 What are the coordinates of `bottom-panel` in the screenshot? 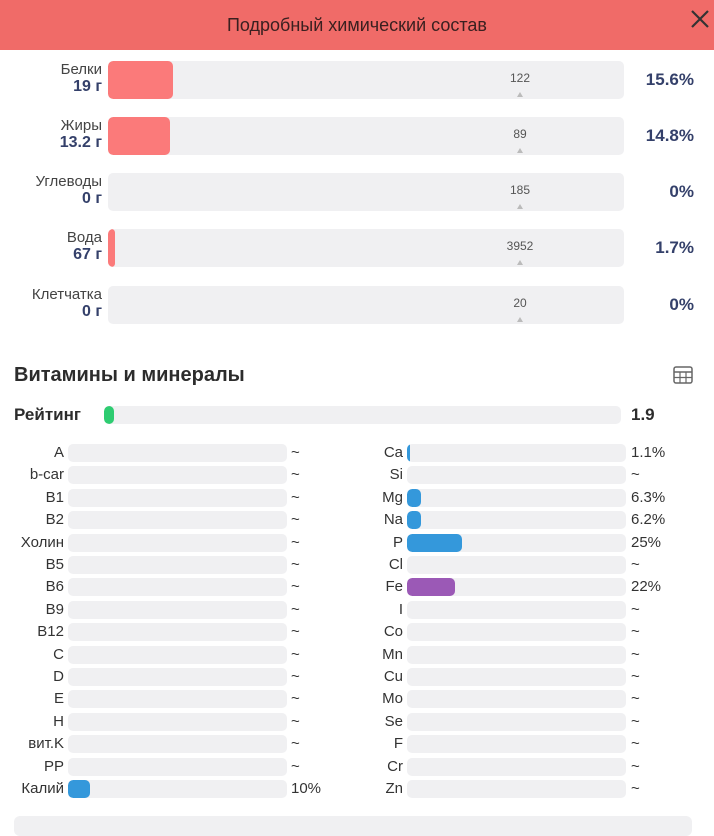 It's located at (353, 826).